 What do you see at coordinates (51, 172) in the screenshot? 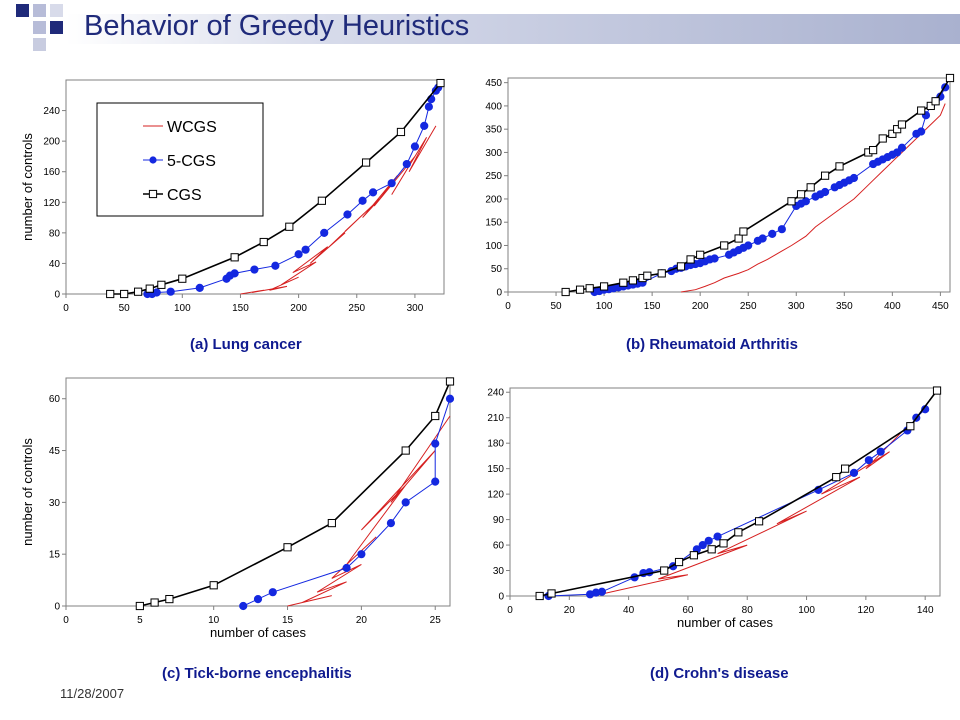
I see `y-tick-label: 160` at bounding box center [51, 172].